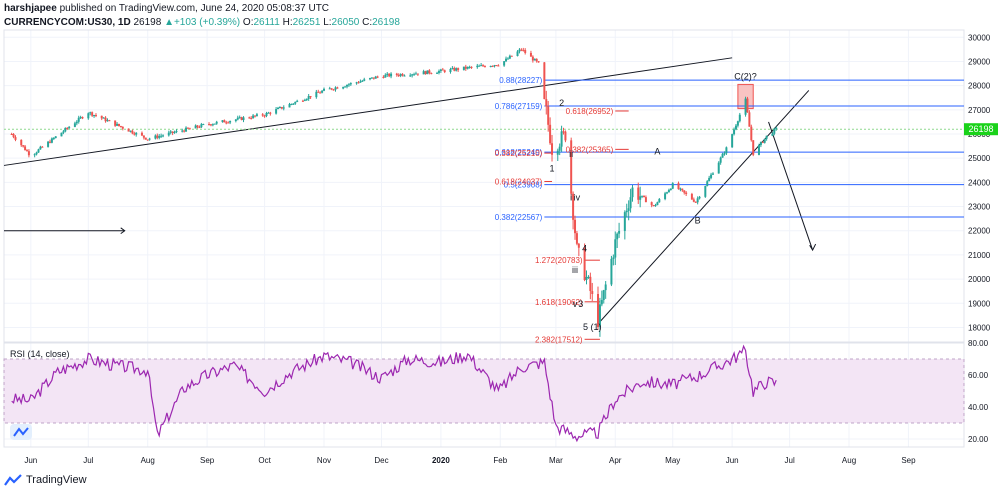 This screenshot has height=493, width=1000. What do you see at coordinates (520, 80) in the screenshot?
I see `fib-label-blue: 0.88(28227)` at bounding box center [520, 80].